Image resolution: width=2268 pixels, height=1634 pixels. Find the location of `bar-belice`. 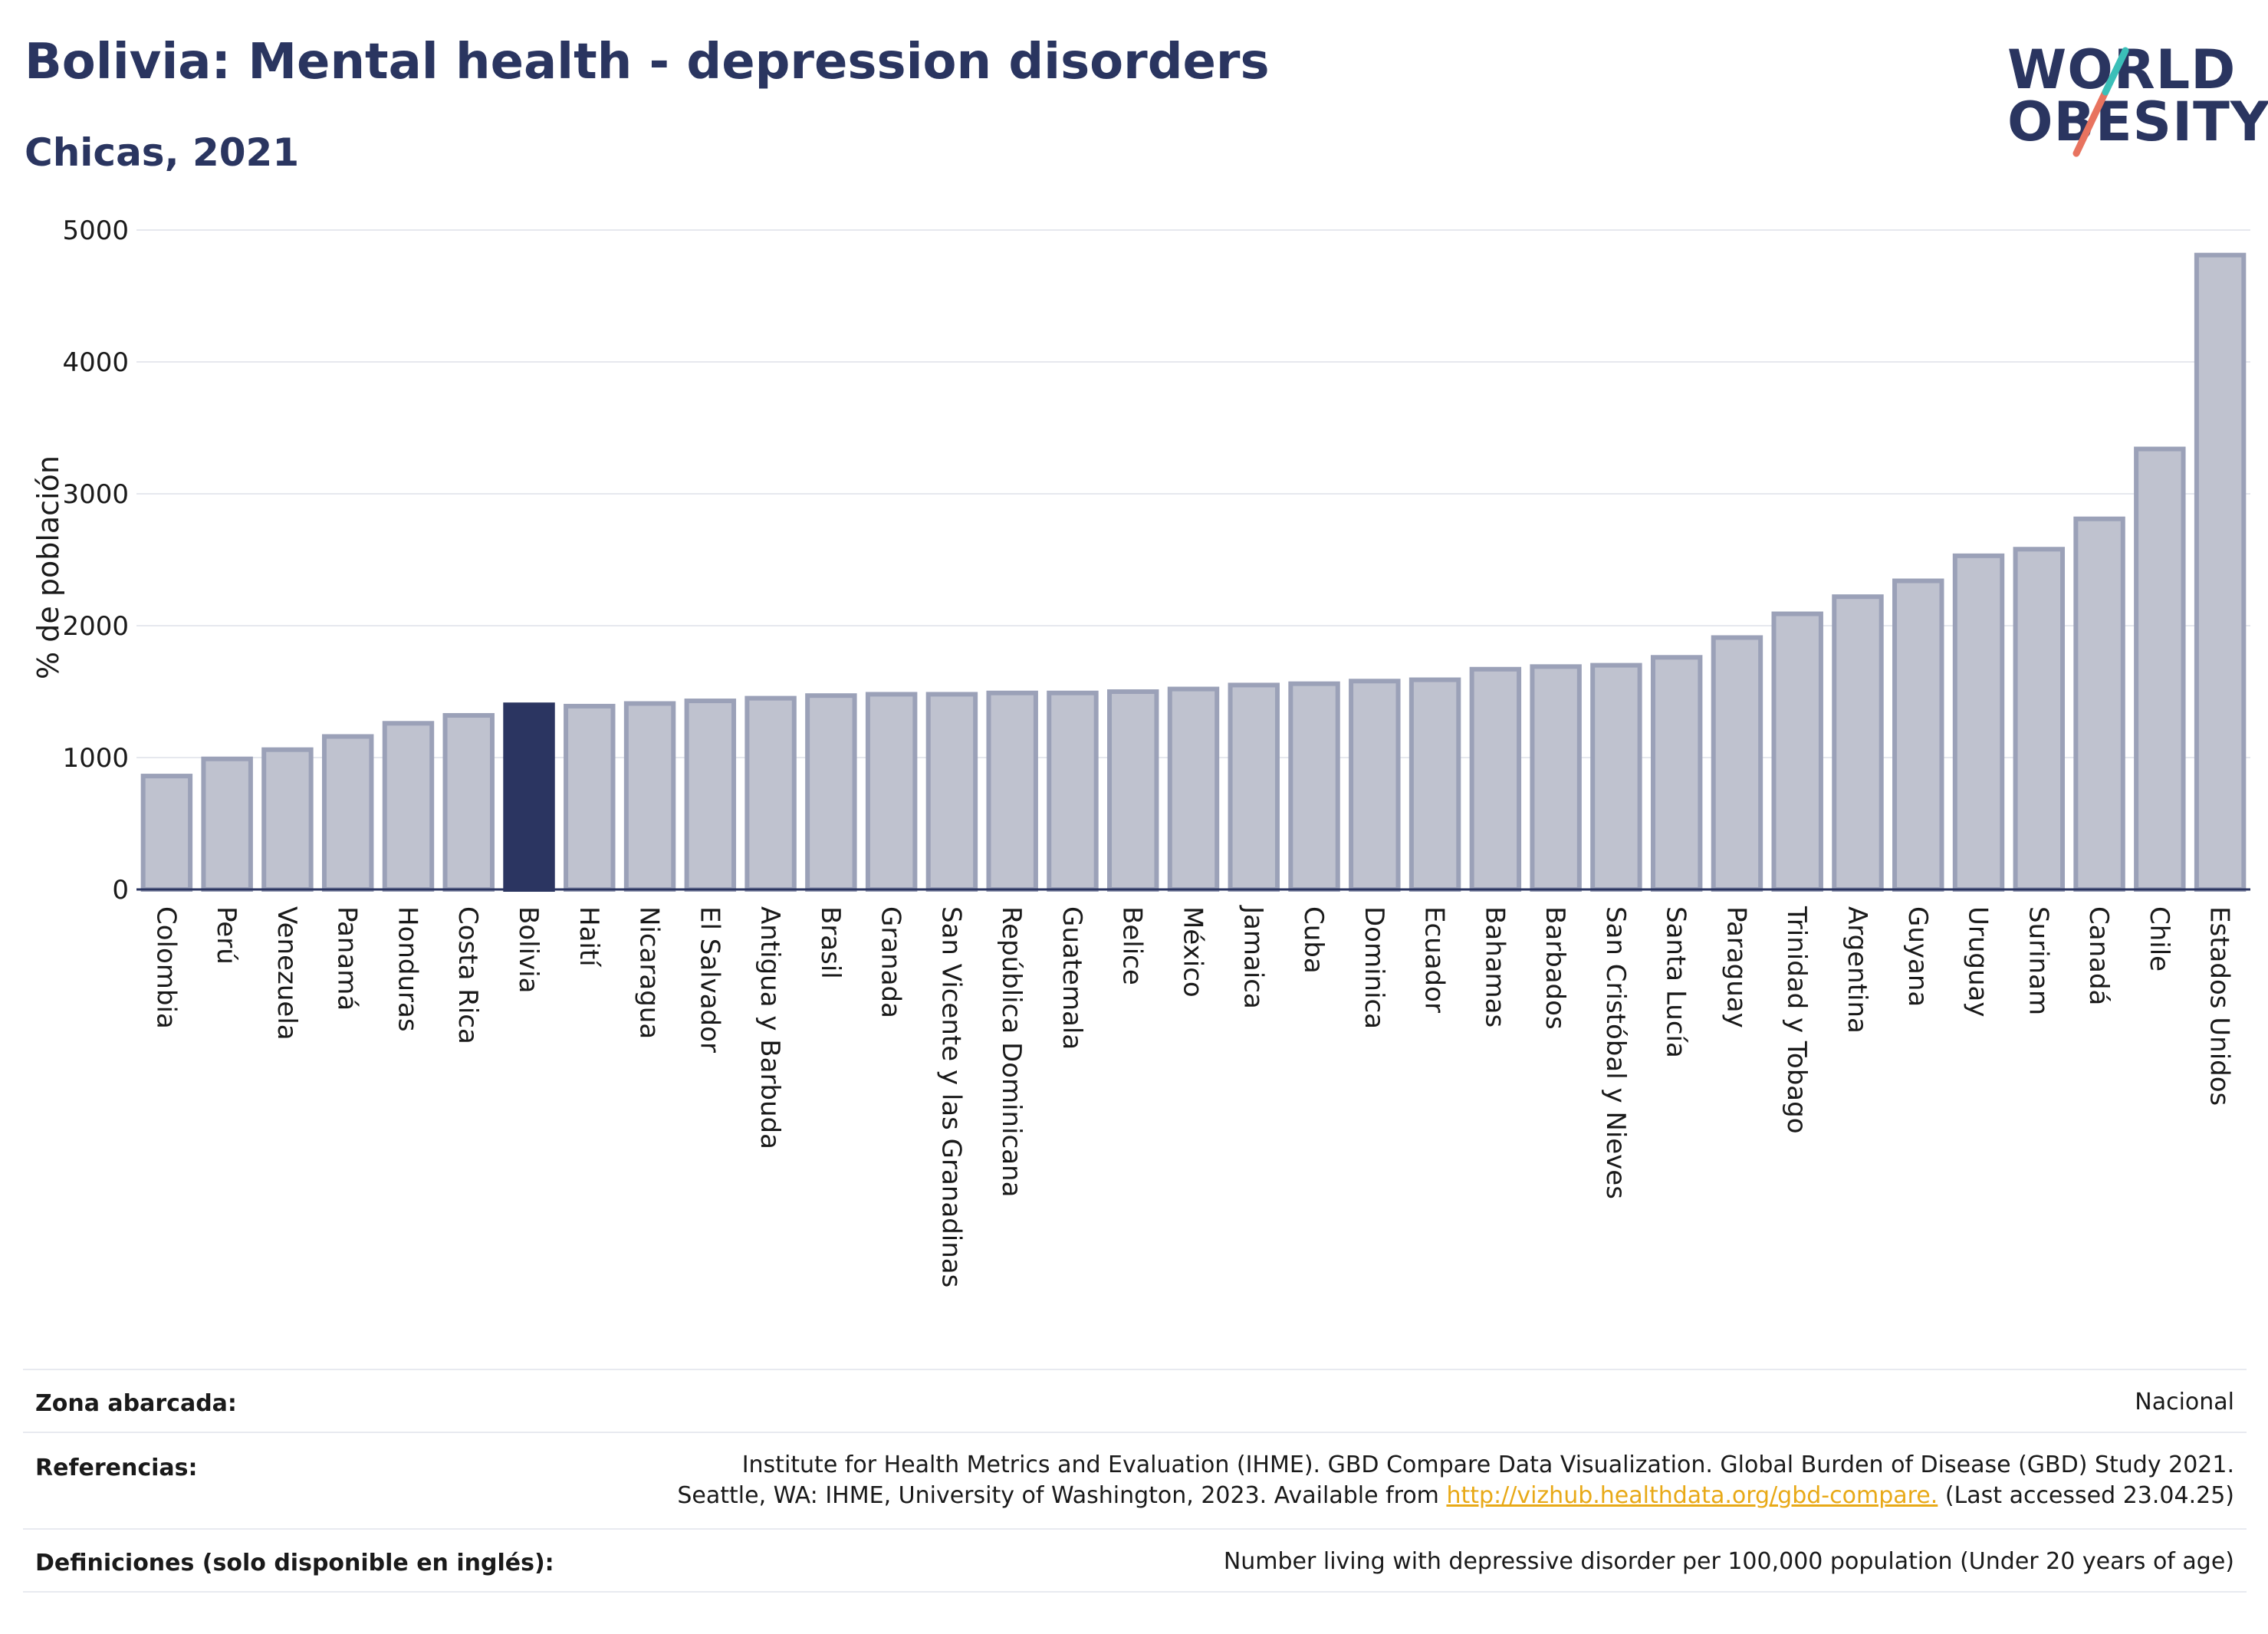

bar-belice is located at coordinates (1133, 791).